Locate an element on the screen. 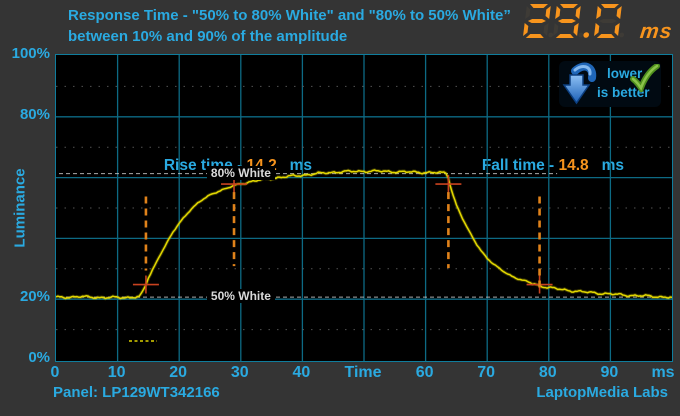  result-display: ms is located at coordinates (598, 24).